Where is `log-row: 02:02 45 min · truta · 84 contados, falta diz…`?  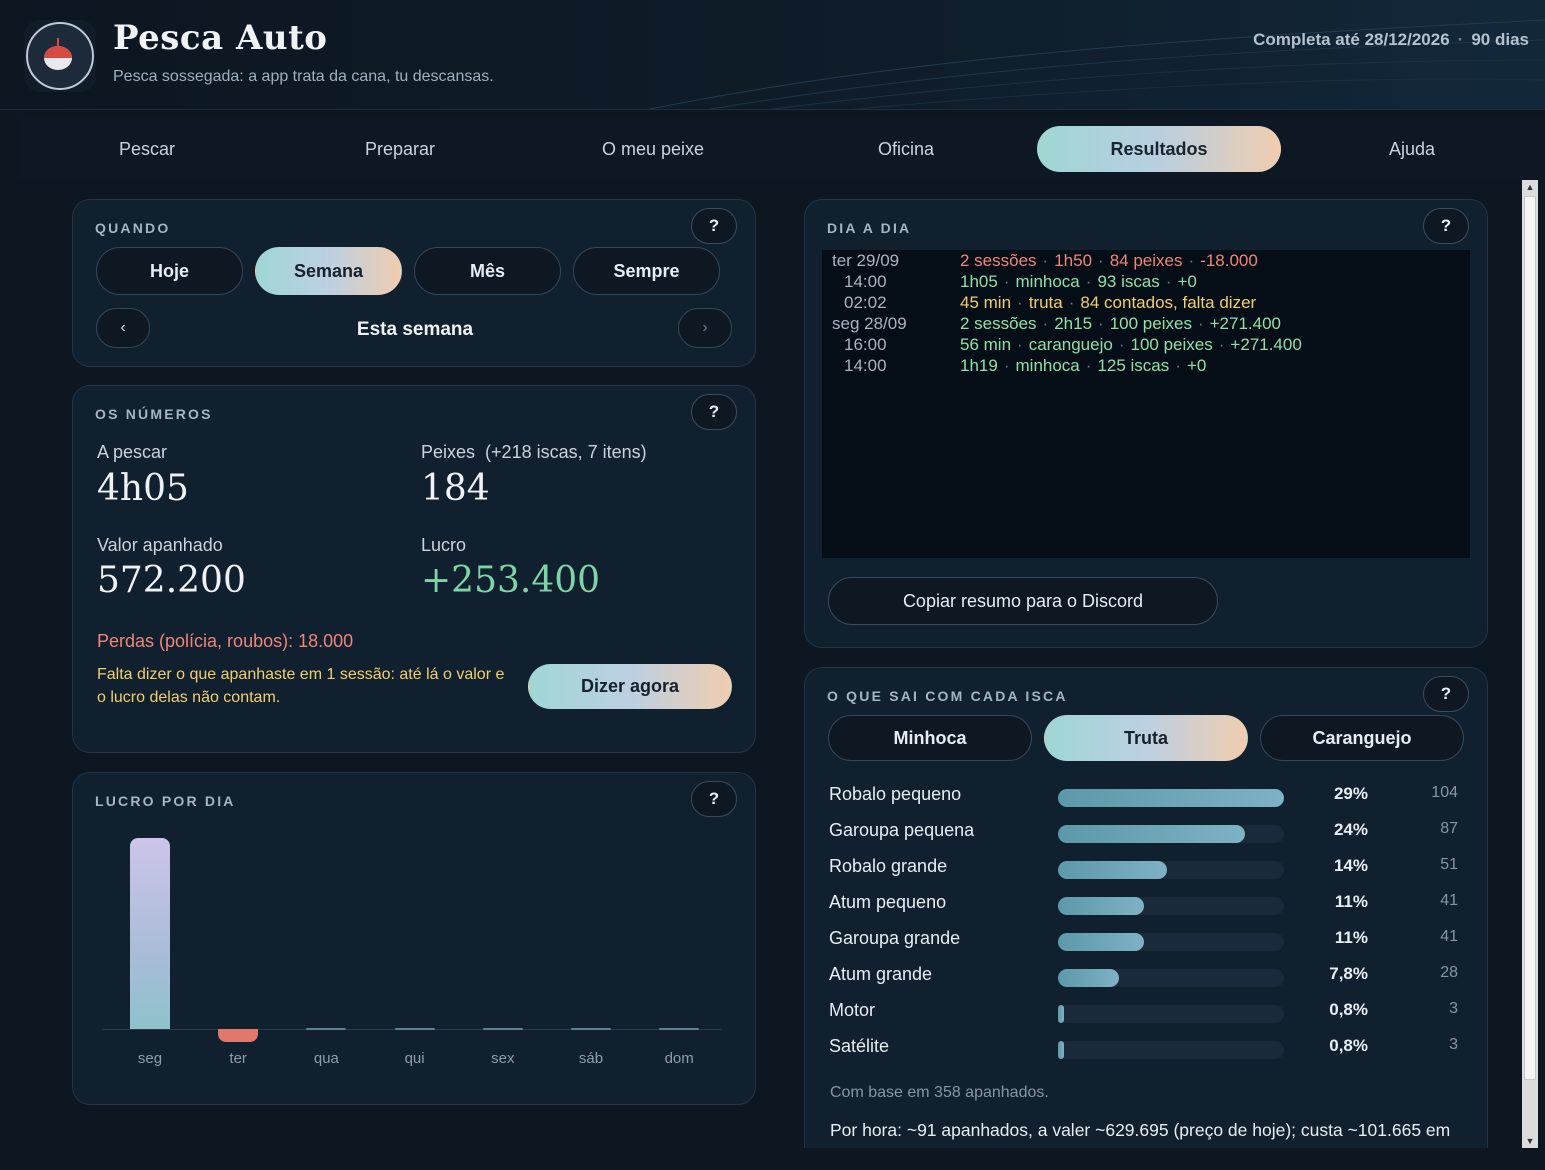
log-row: 02:02 45 min · truta · 84 contados, falta diz… is located at coordinates (1146, 302).